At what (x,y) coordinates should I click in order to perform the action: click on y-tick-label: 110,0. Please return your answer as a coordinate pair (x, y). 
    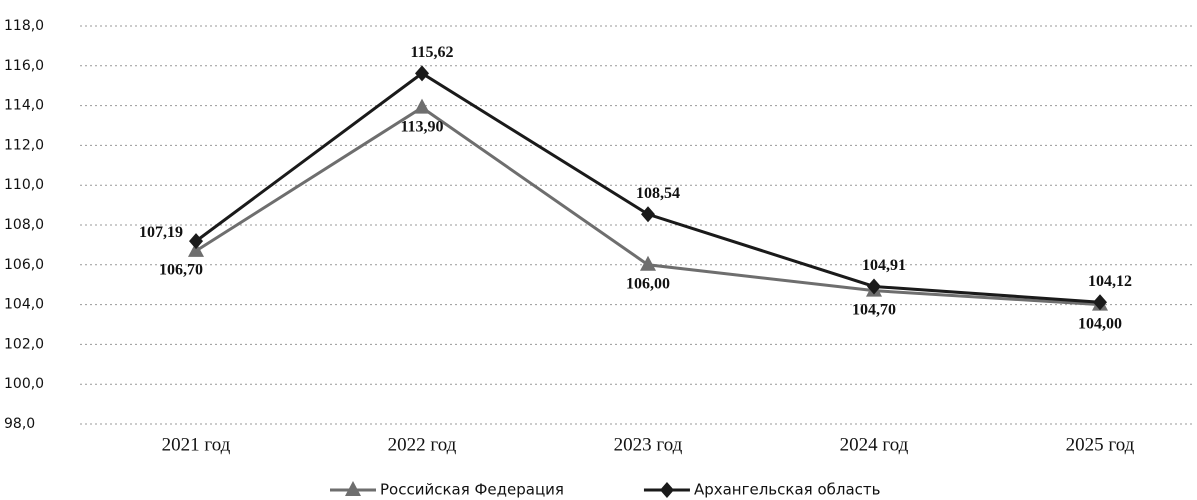
    Looking at the image, I should click on (24, 185).